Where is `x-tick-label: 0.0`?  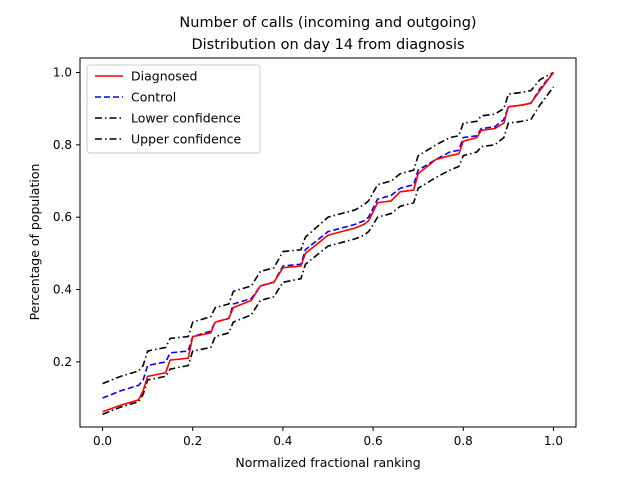
x-tick-label: 0.0 is located at coordinates (102, 441).